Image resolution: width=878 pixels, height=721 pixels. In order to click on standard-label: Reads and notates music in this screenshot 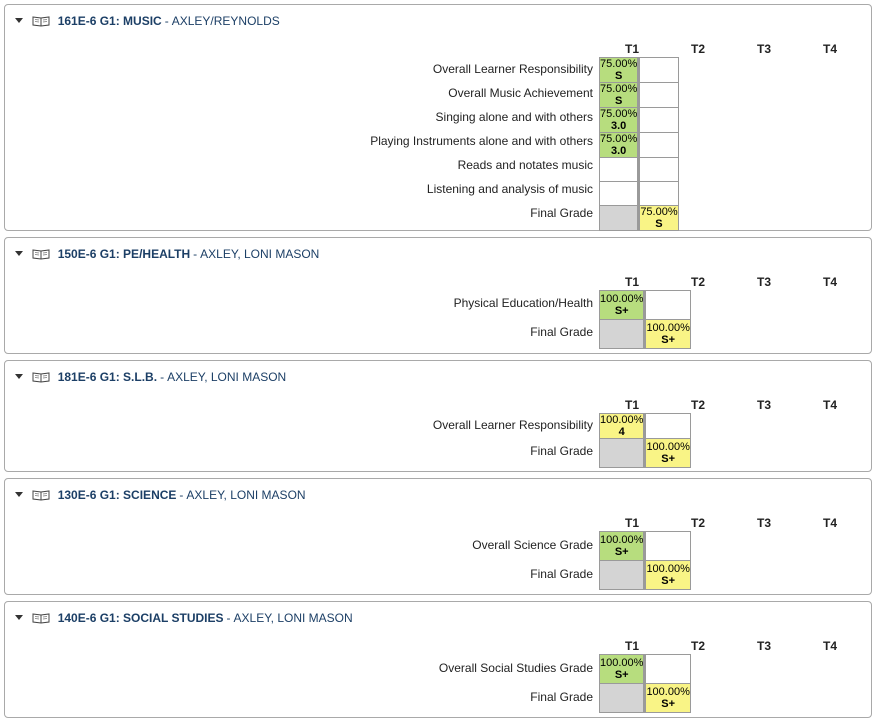, I will do `click(525, 165)`.